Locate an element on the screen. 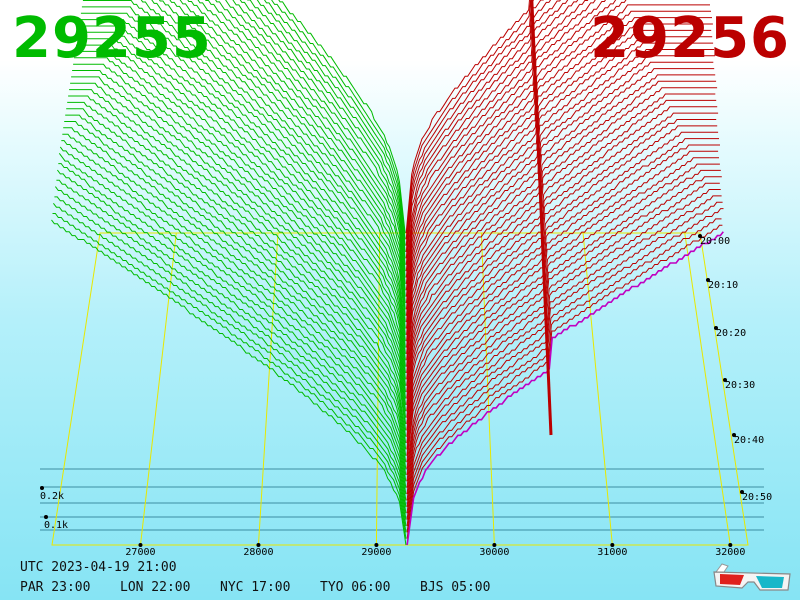 The height and width of the screenshot is (600, 800). ask-price: 29256 is located at coordinates (690, 38).